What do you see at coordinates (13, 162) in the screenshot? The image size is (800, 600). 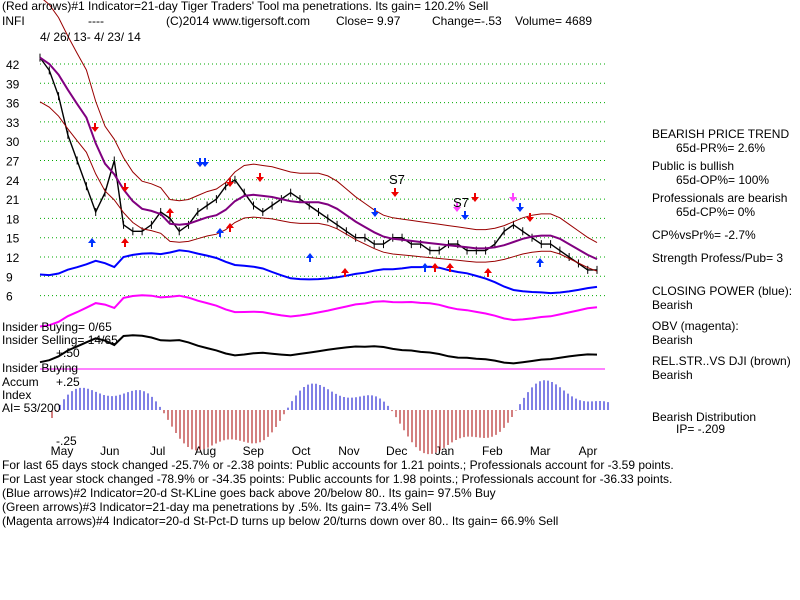 I see `y-tick-label: 27` at bounding box center [13, 162].